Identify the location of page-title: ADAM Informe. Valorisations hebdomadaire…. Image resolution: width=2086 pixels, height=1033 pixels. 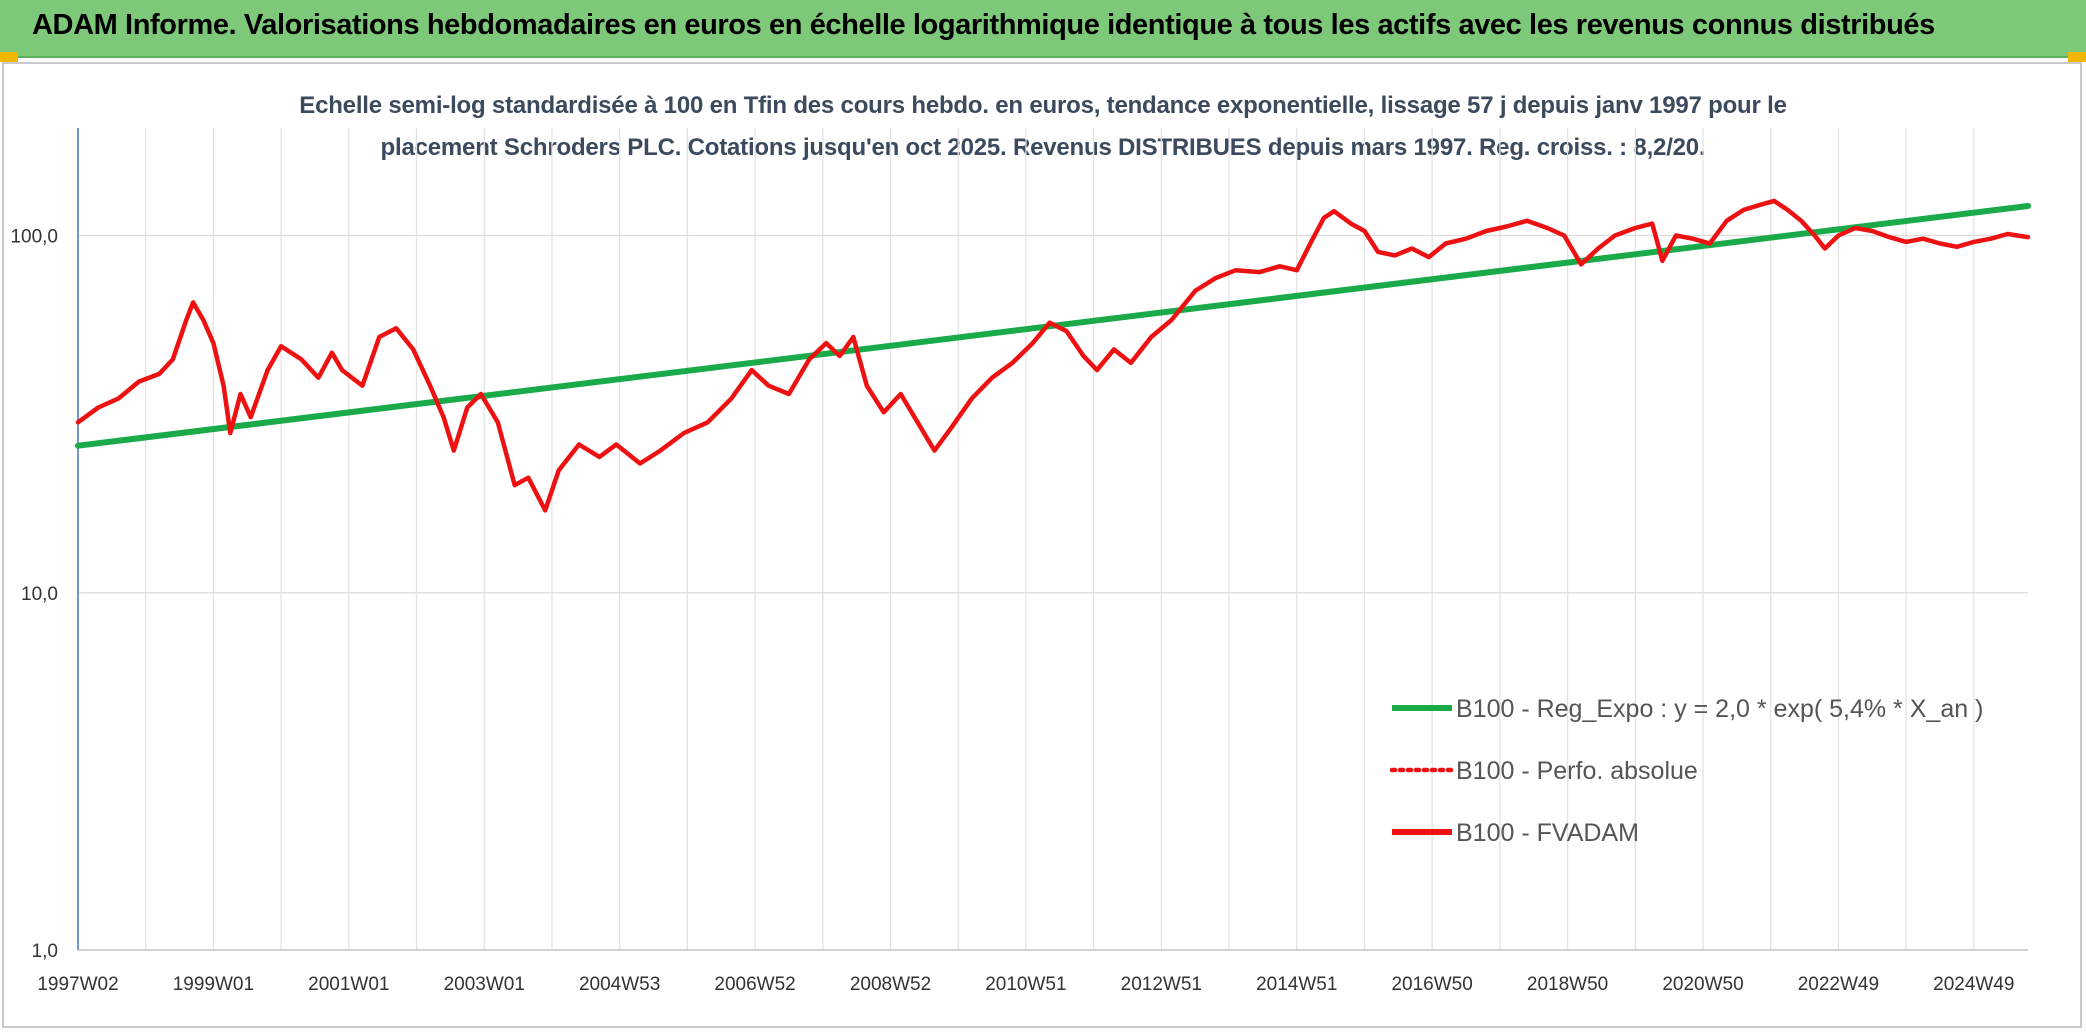
(983, 25).